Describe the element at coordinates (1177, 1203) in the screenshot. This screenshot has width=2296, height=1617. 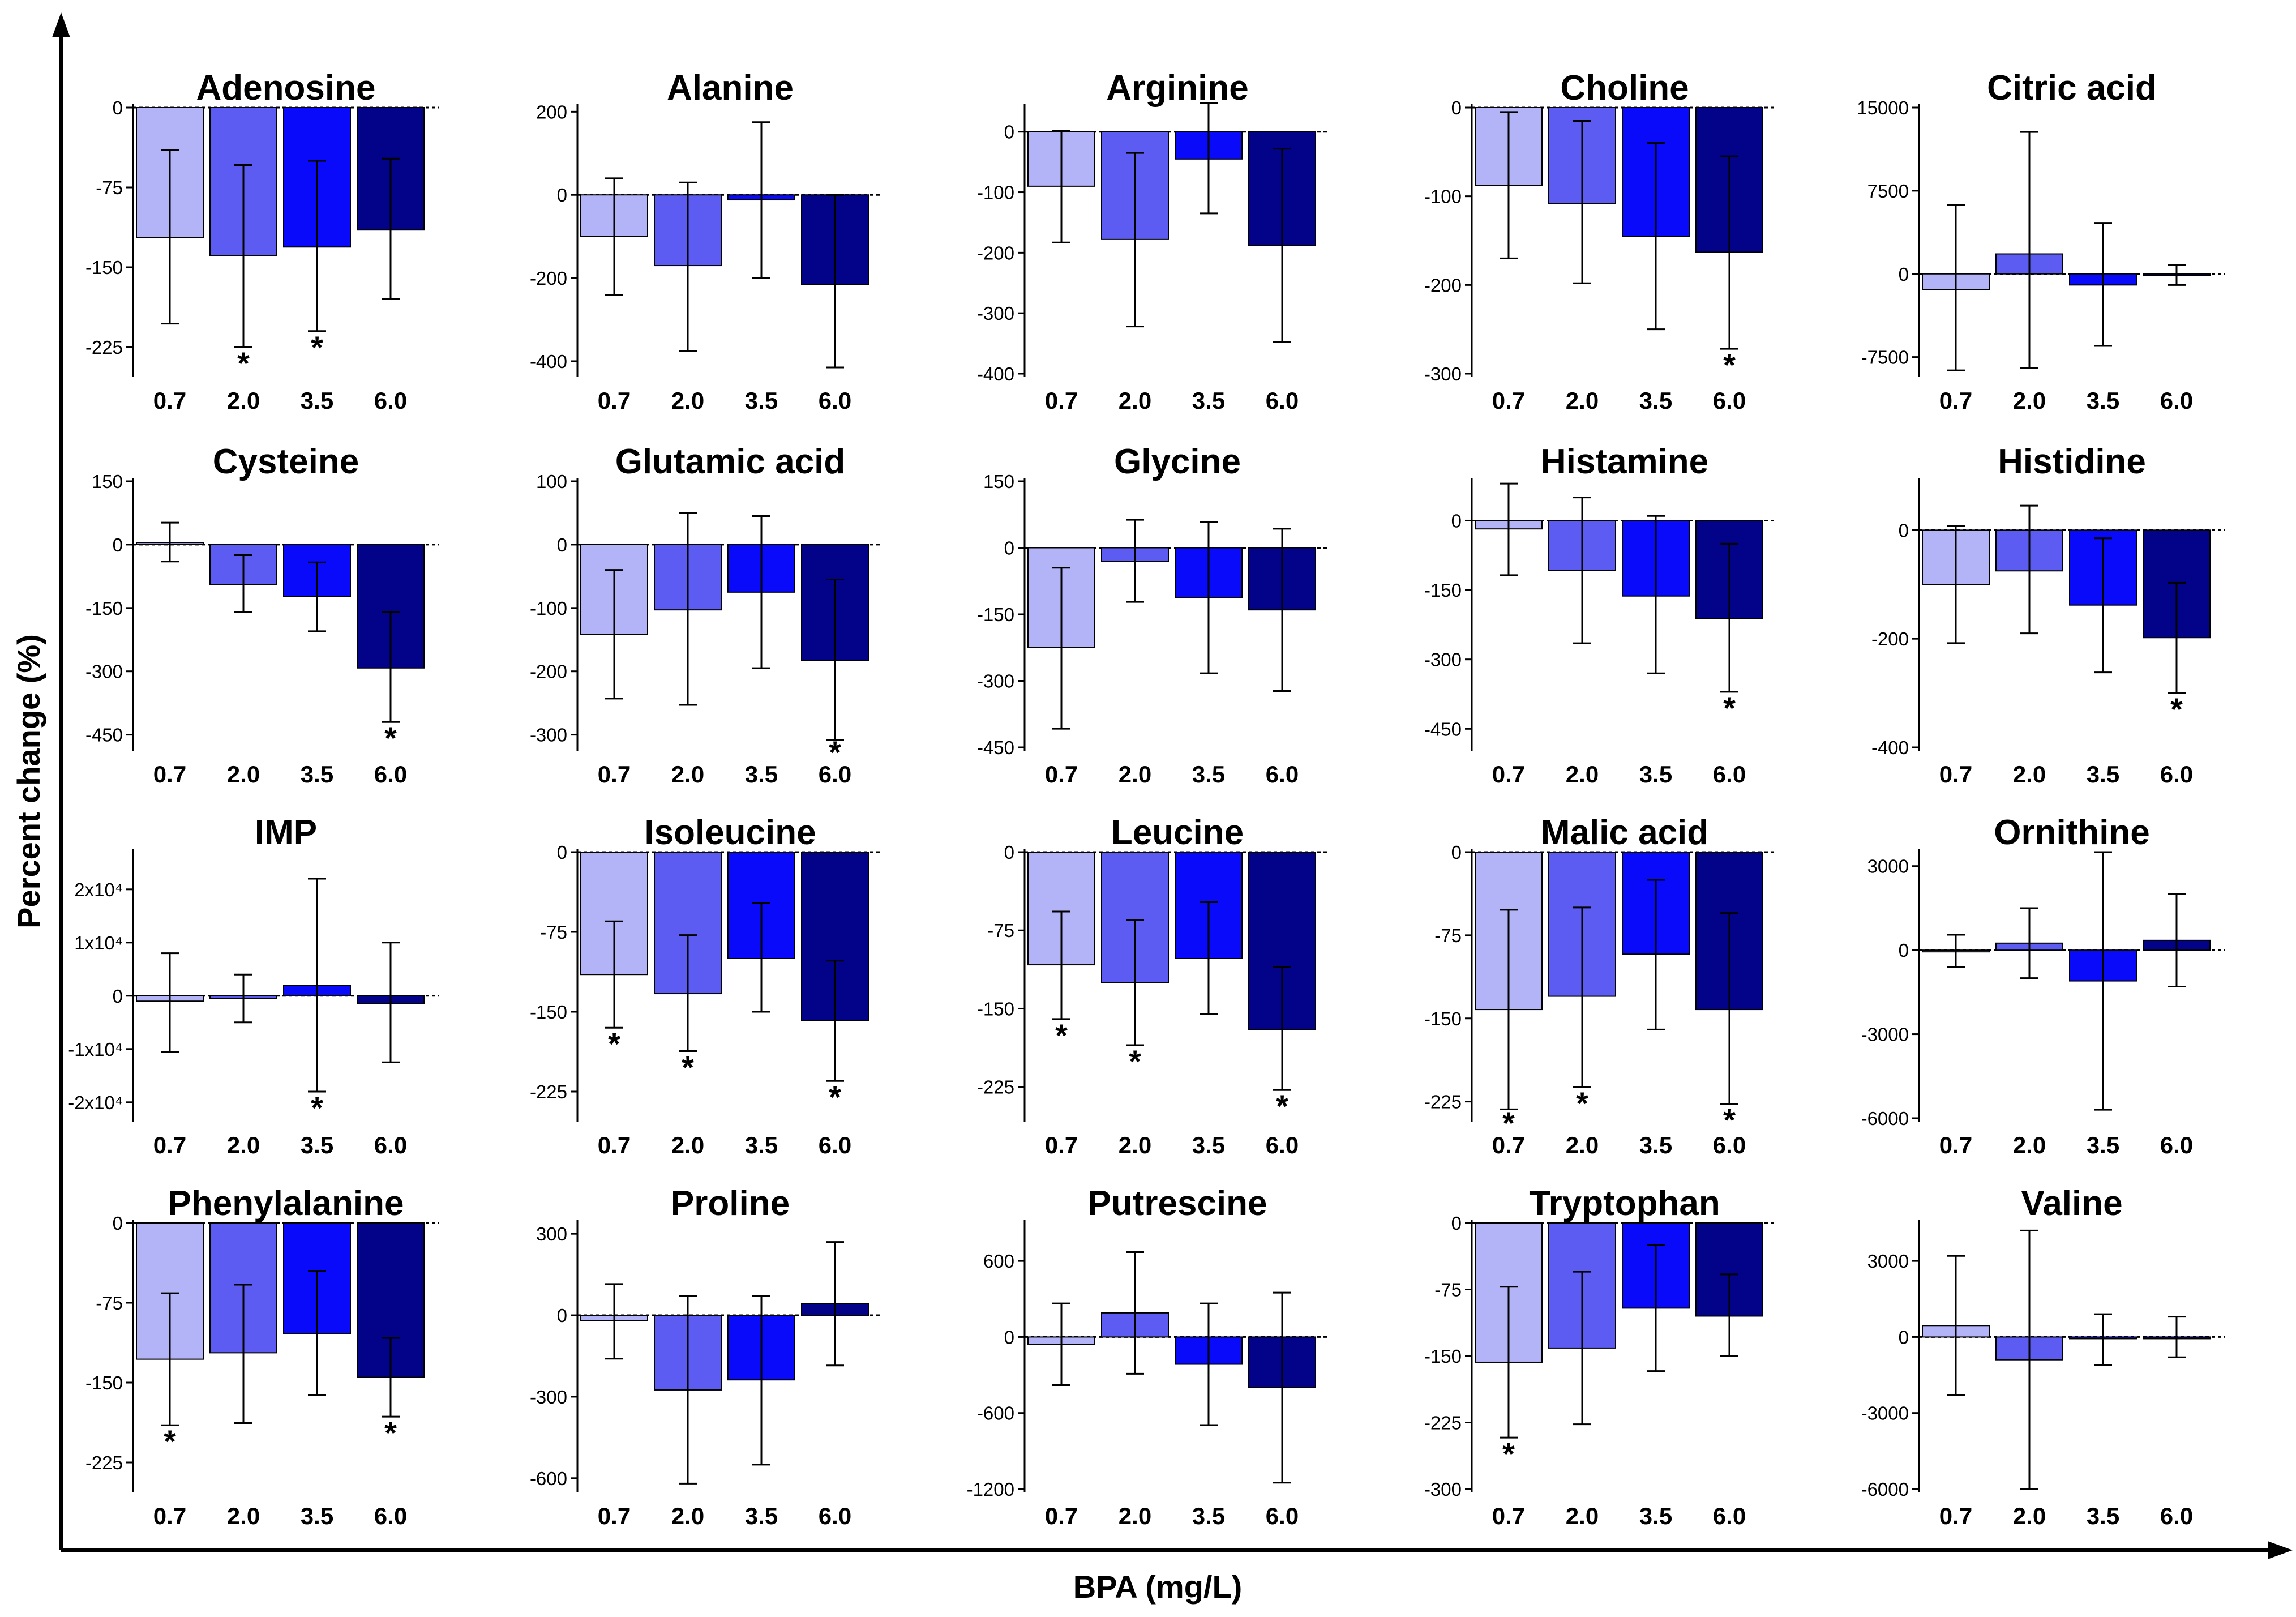
I see `panel-title: Putrescine` at that location.